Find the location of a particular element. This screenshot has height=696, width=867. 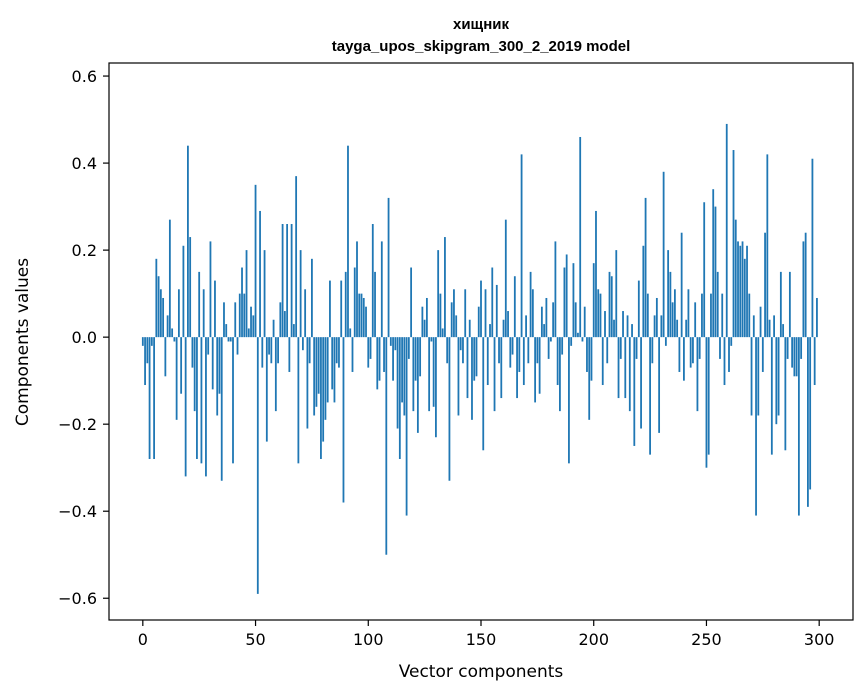

y-tick-label: 0.0 is located at coordinates (84, 337).